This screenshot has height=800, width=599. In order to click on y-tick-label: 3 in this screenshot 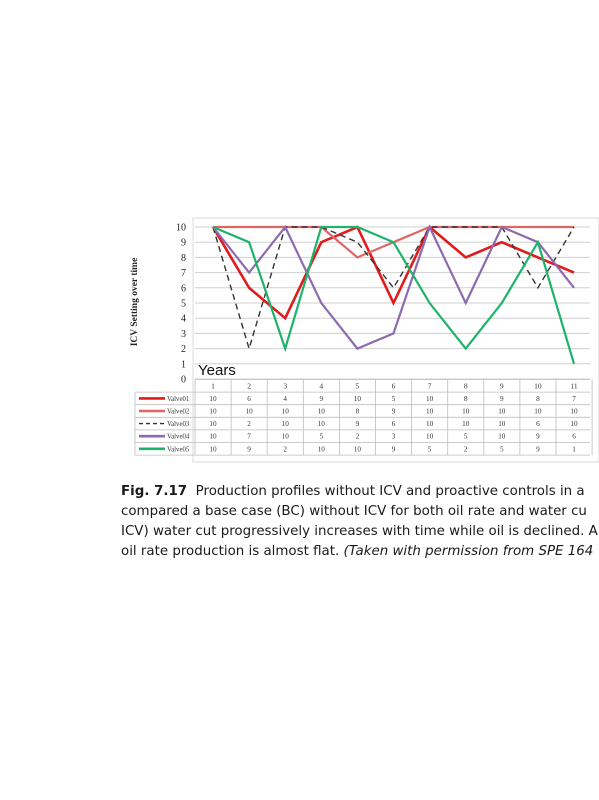, I will do `click(183, 334)`.